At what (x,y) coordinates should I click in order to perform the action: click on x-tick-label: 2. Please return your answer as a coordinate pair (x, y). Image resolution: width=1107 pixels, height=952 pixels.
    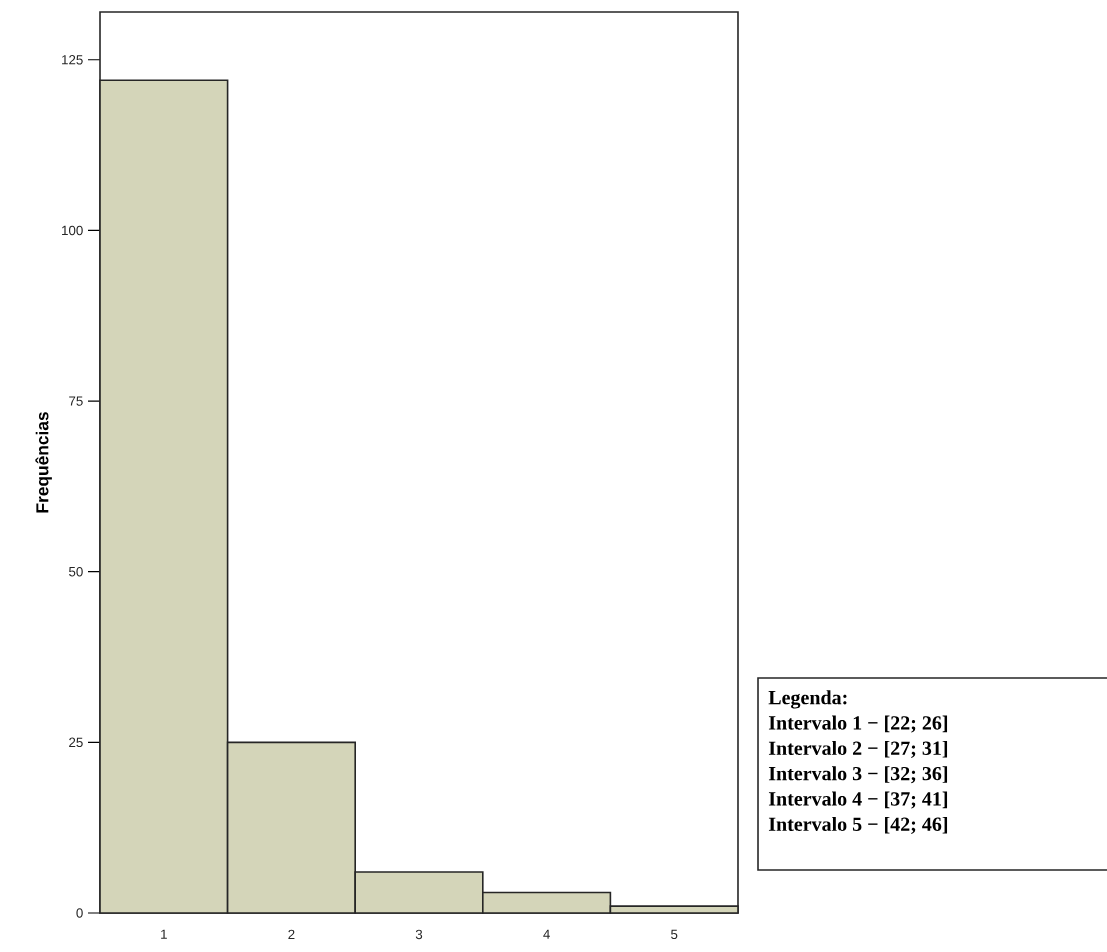
    Looking at the image, I should click on (291, 934).